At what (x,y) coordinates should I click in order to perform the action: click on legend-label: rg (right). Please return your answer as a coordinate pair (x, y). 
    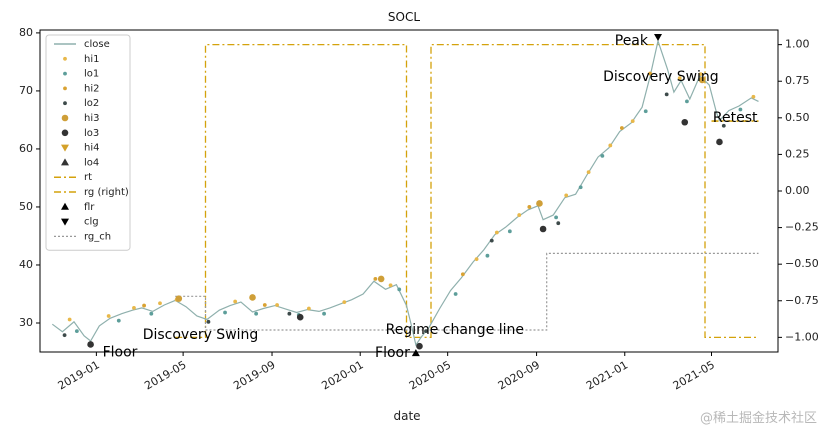
    Looking at the image, I should click on (106, 192).